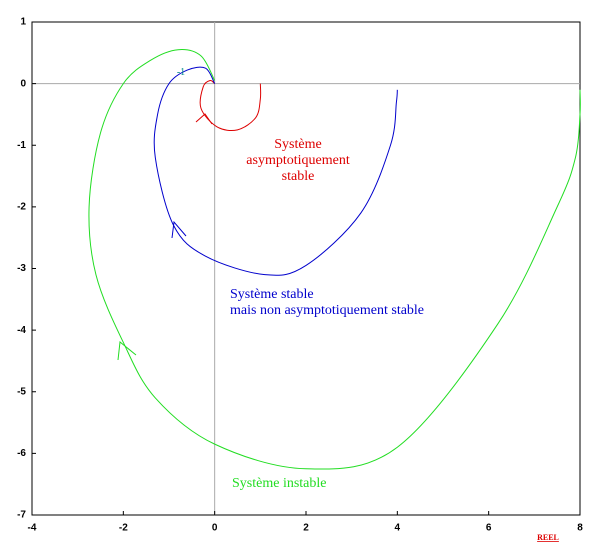 This screenshot has height=545, width=597. Describe the element at coordinates (21, 145) in the screenshot. I see `y-tick-label: -1` at that location.